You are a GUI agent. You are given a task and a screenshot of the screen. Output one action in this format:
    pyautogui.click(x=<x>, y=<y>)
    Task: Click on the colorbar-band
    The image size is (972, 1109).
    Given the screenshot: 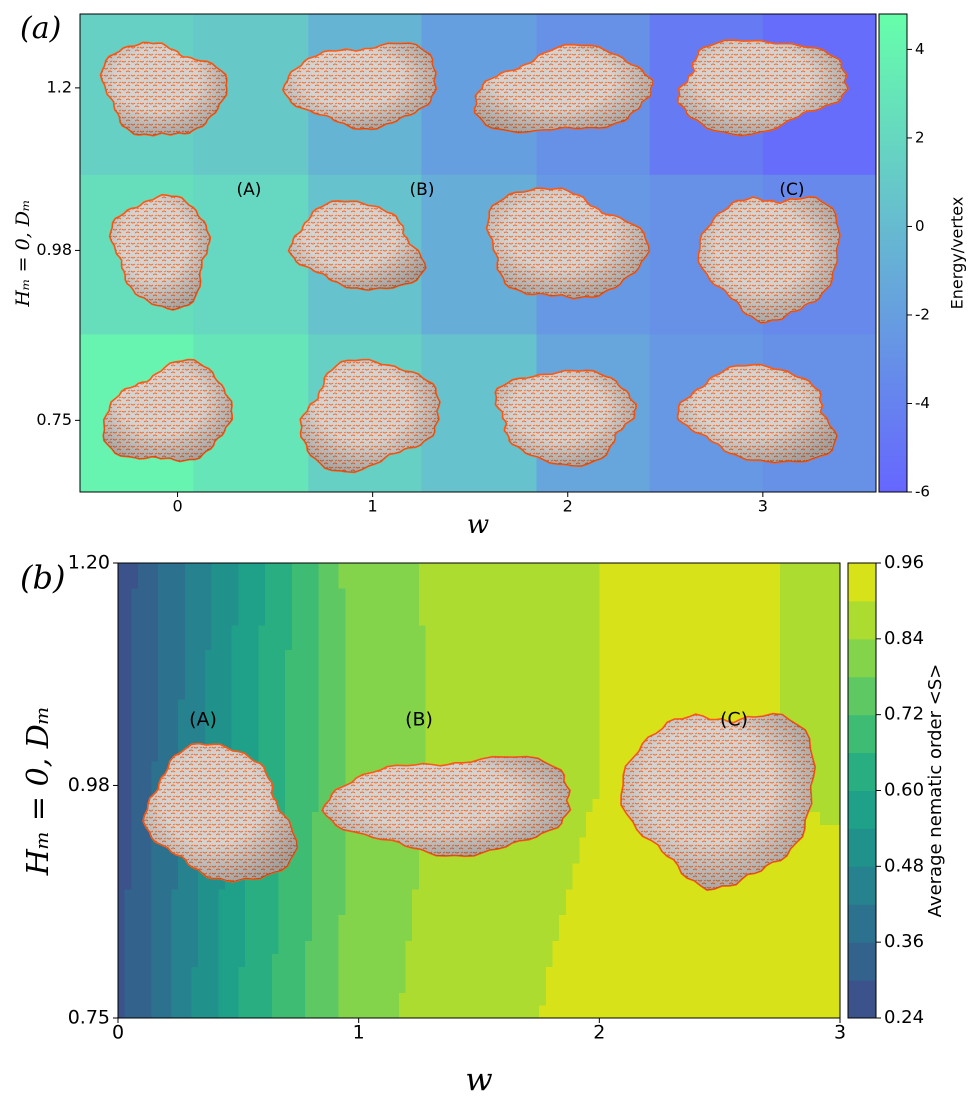 What is the action you would take?
    pyautogui.click(x=862, y=809)
    